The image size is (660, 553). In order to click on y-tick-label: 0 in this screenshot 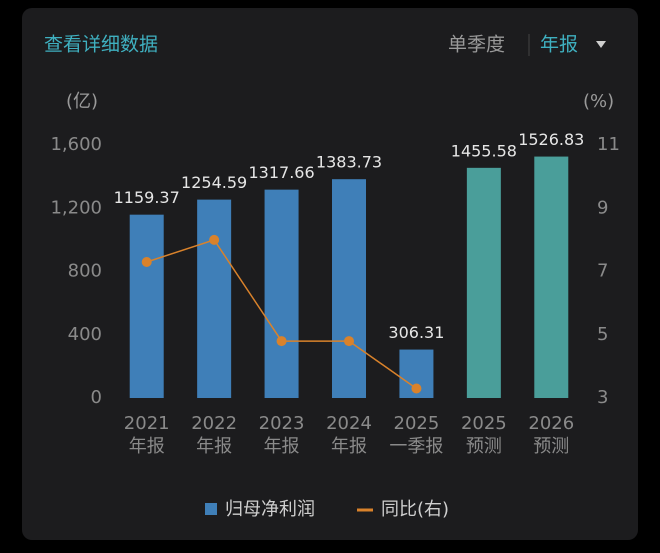, I will do `click(96, 397)`.